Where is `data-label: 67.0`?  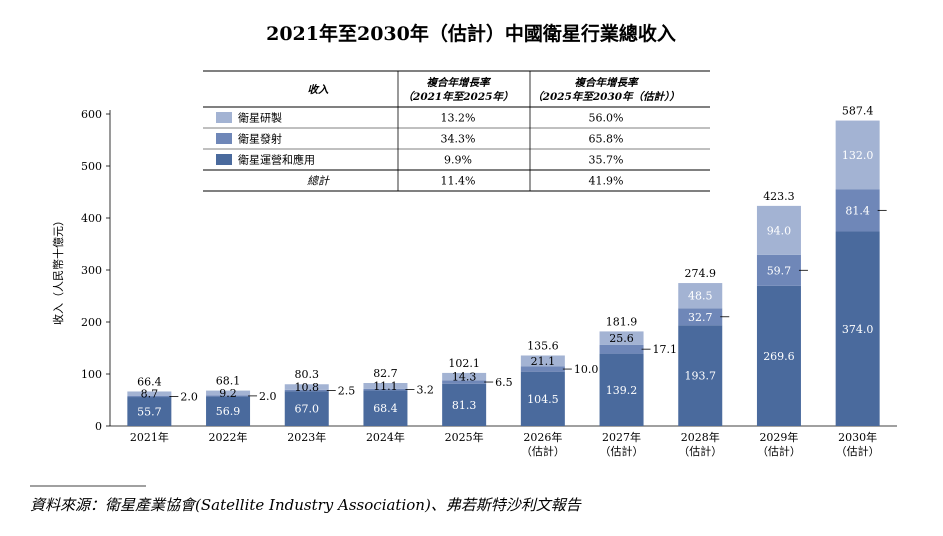 data-label: 67.0 is located at coordinates (307, 409).